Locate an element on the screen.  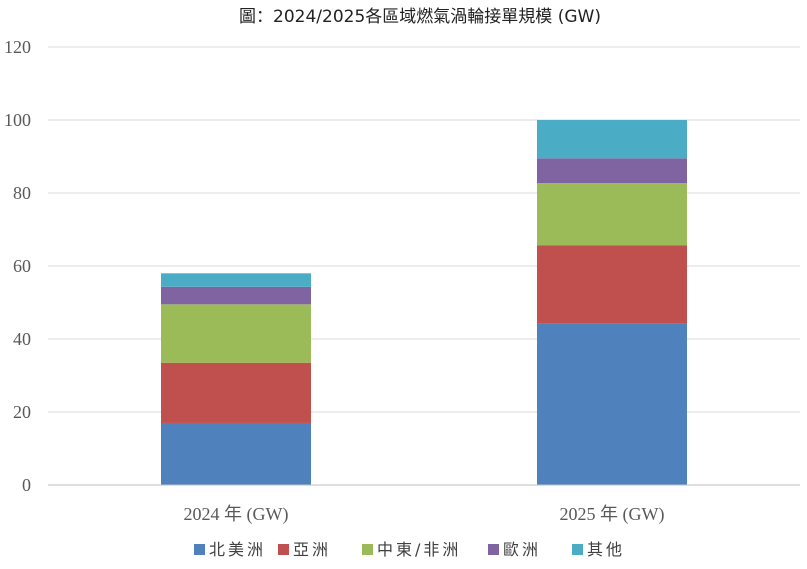
legend-item: 北美洲 is located at coordinates (230, 549).